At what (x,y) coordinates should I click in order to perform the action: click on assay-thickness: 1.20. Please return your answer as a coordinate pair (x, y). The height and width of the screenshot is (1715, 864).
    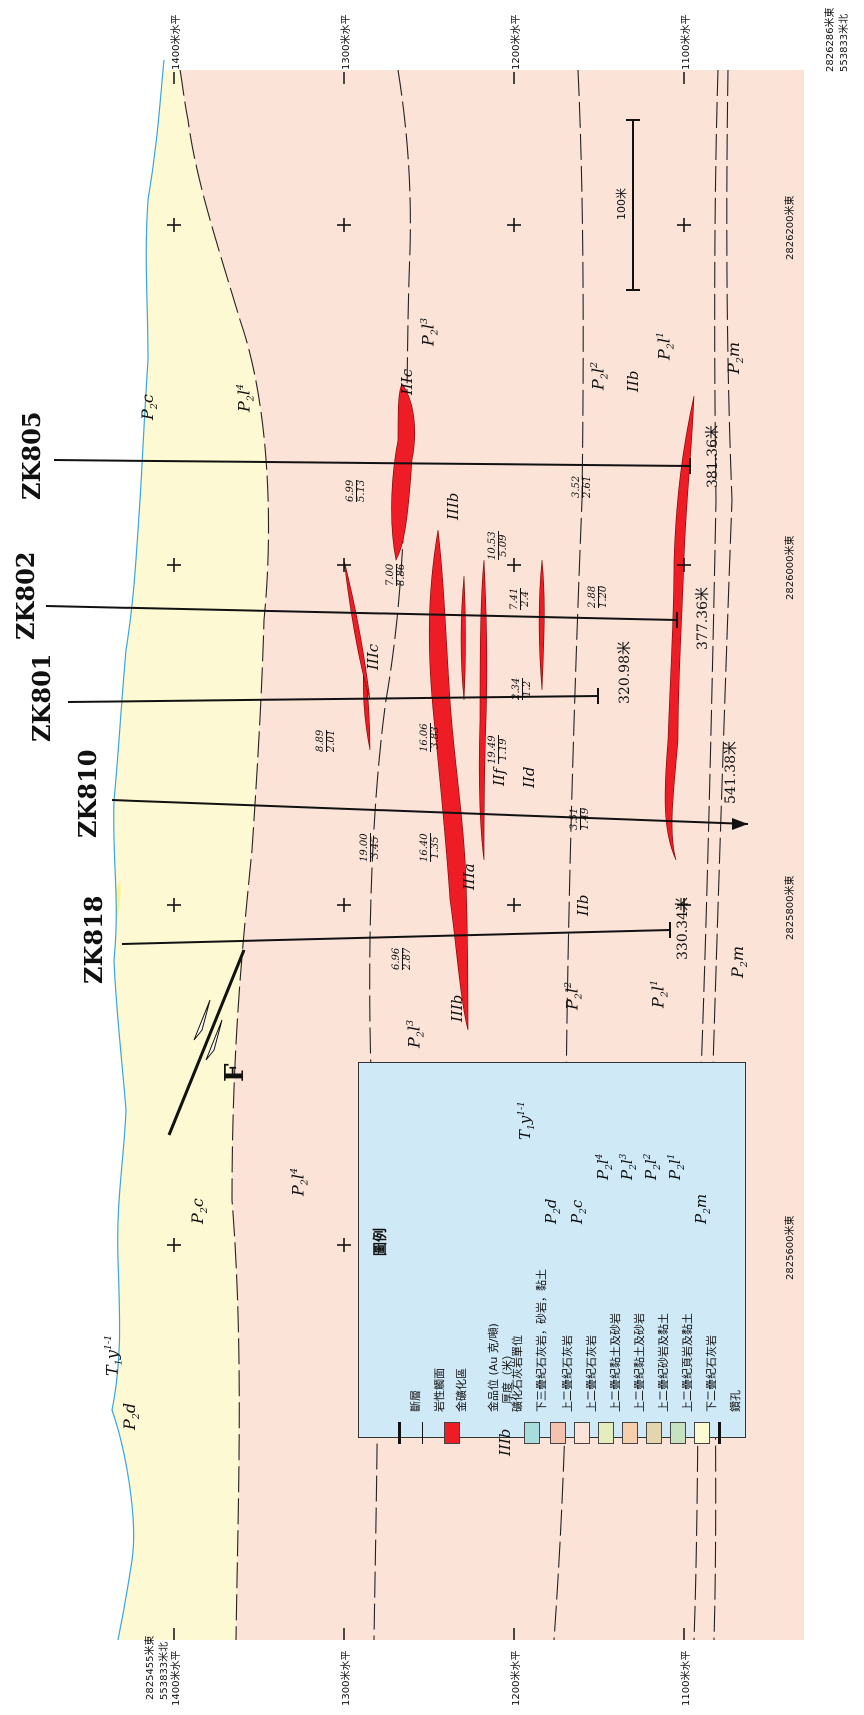
    Looking at the image, I should click on (603, 596).